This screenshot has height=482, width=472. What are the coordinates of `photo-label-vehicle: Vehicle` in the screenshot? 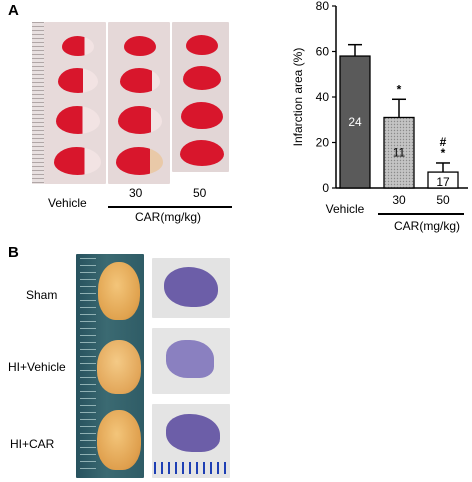 It's located at (67, 203).